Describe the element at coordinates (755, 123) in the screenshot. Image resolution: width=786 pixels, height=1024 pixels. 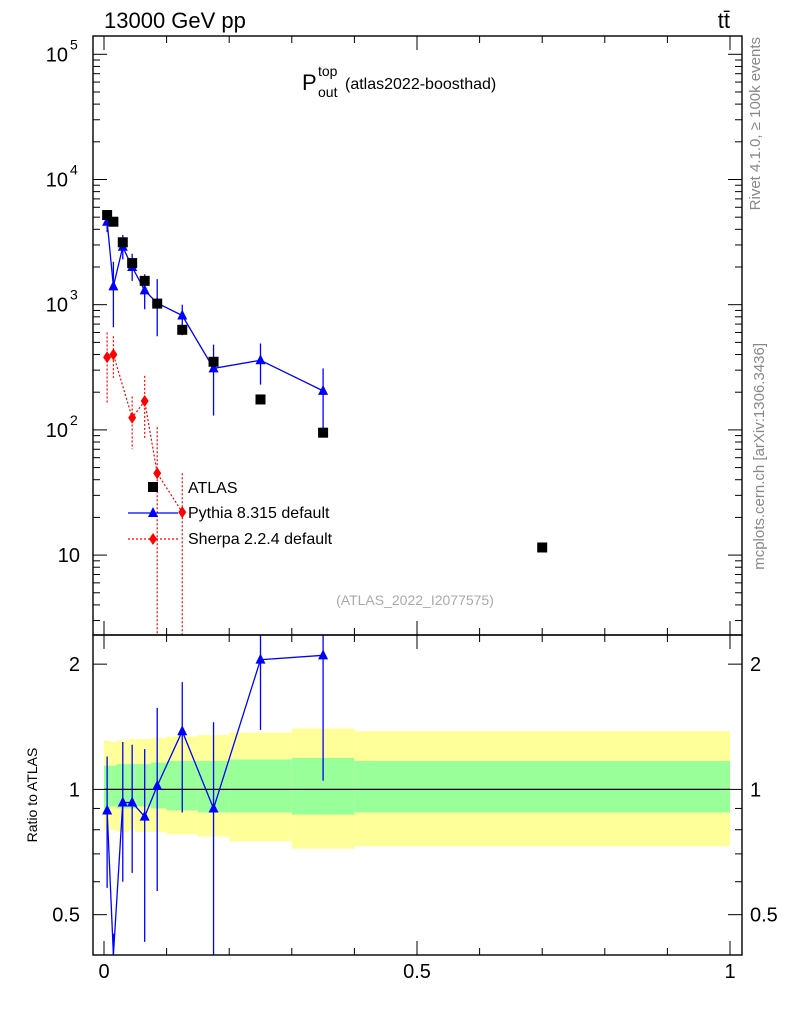
I see `rivet-label: Rivet 4.1.0, ≥ 100k events` at that location.